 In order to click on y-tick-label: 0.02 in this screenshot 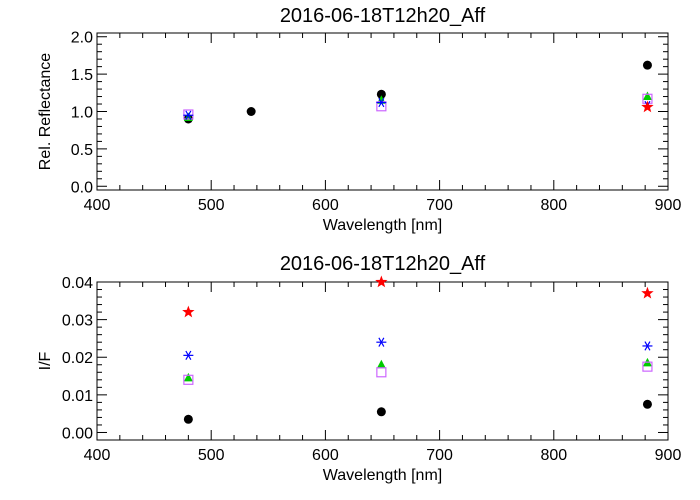, I will do `click(77, 358)`.